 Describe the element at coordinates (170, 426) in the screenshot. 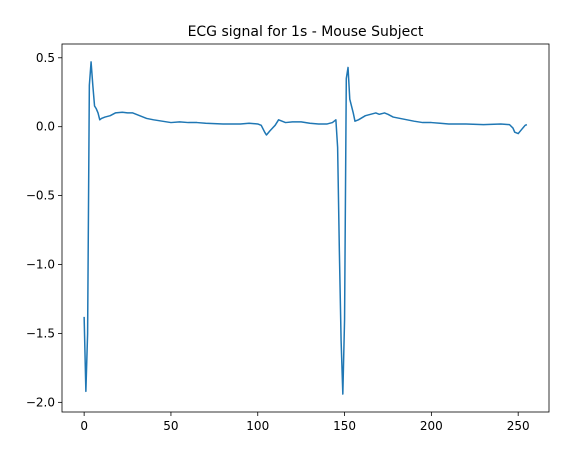

I see `x-tick-label: 50` at that location.